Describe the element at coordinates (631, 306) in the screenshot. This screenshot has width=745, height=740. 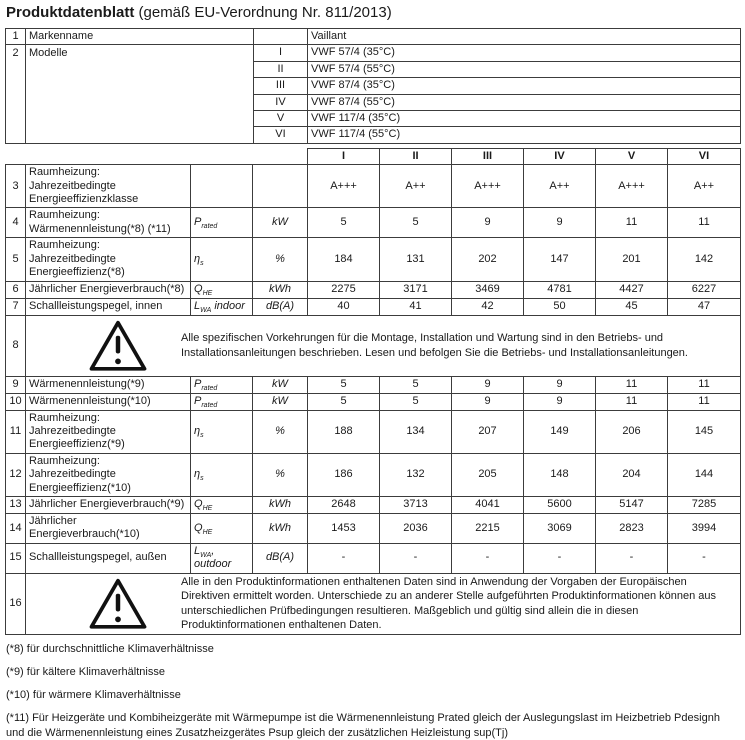
I see `value-cell-r7-c5: 45` at that location.